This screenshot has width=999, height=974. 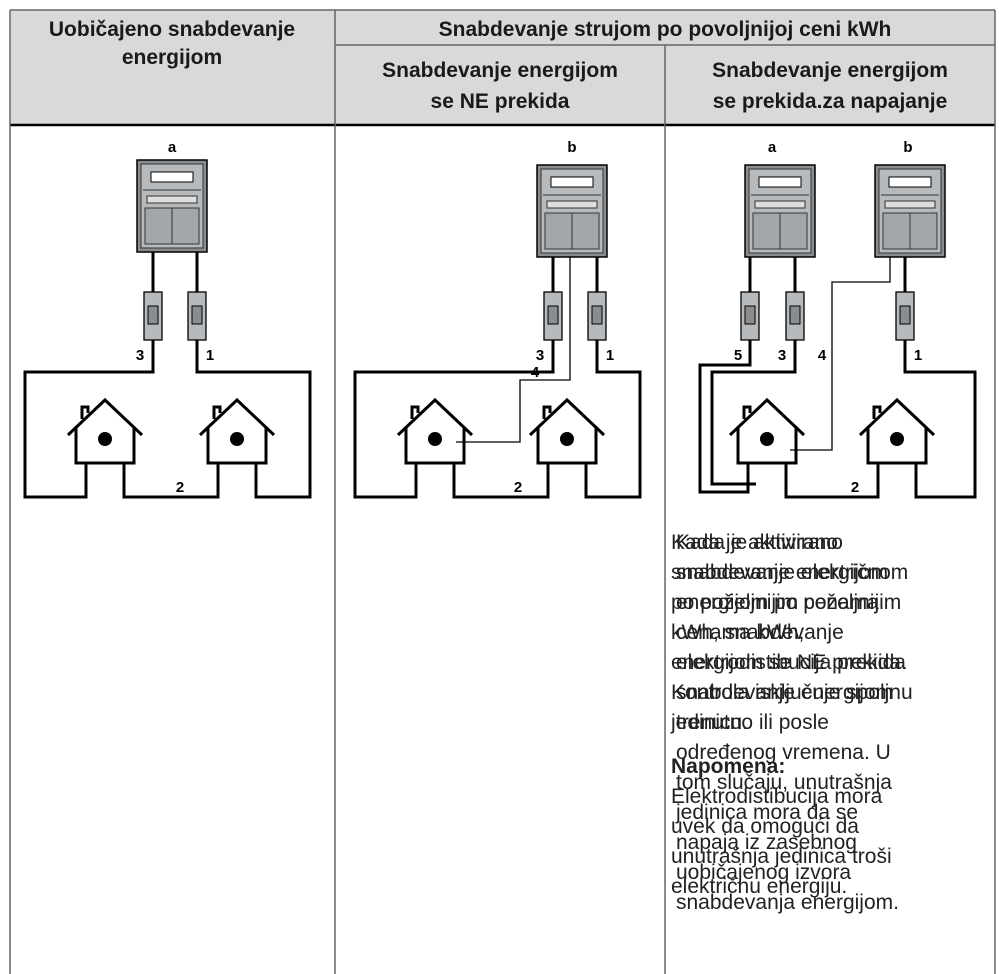 I want to click on header-bg, so click(x=502, y=67).